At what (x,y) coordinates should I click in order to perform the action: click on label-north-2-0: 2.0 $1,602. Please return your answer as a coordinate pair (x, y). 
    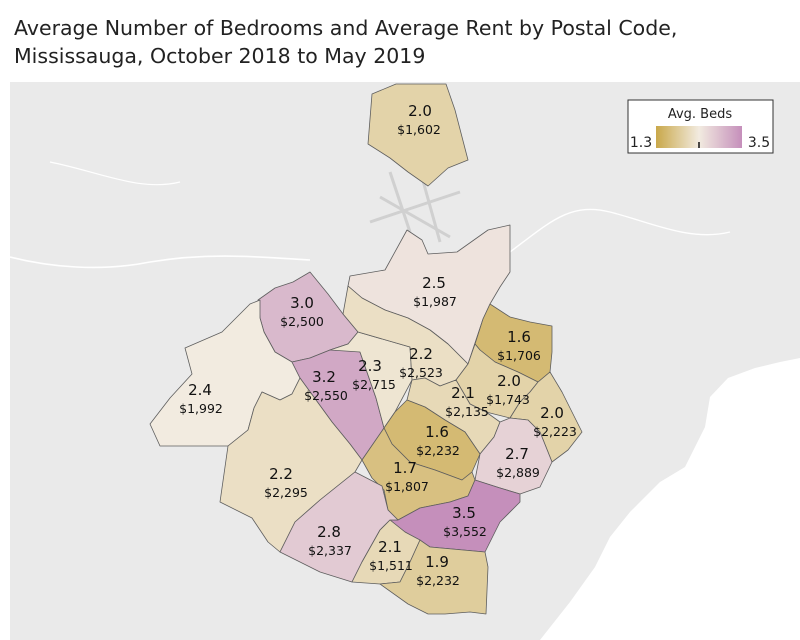
    Looking at the image, I should click on (419, 119).